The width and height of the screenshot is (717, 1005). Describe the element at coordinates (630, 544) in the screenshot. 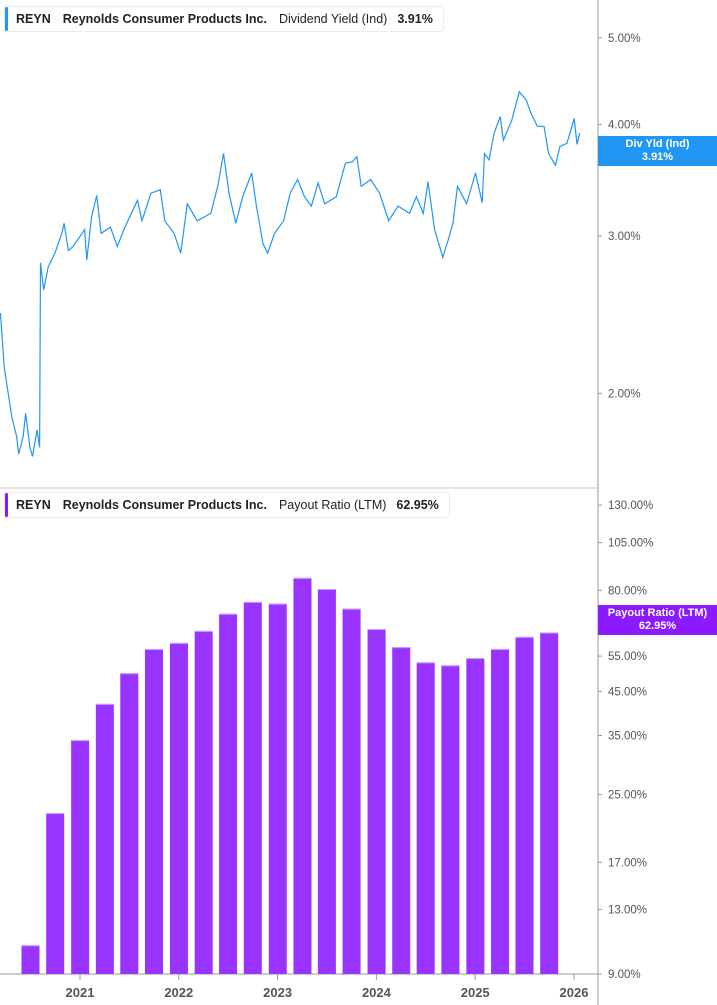

I see `y-tick-label: 105.00%` at that location.